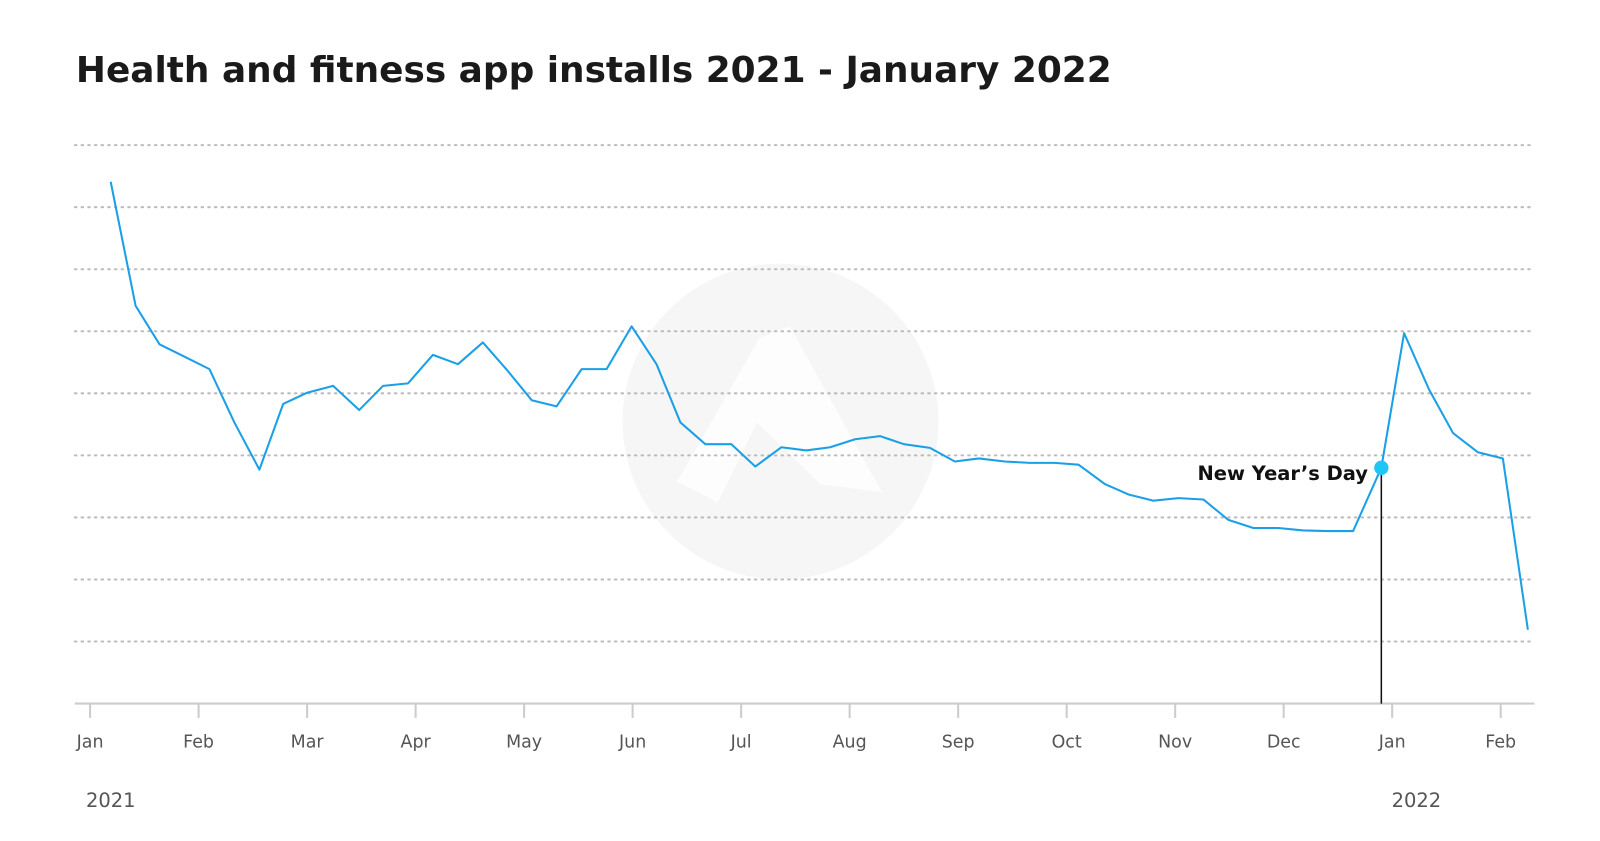 The width and height of the screenshot is (1600, 841). I want to click on watermark, so click(780, 421).